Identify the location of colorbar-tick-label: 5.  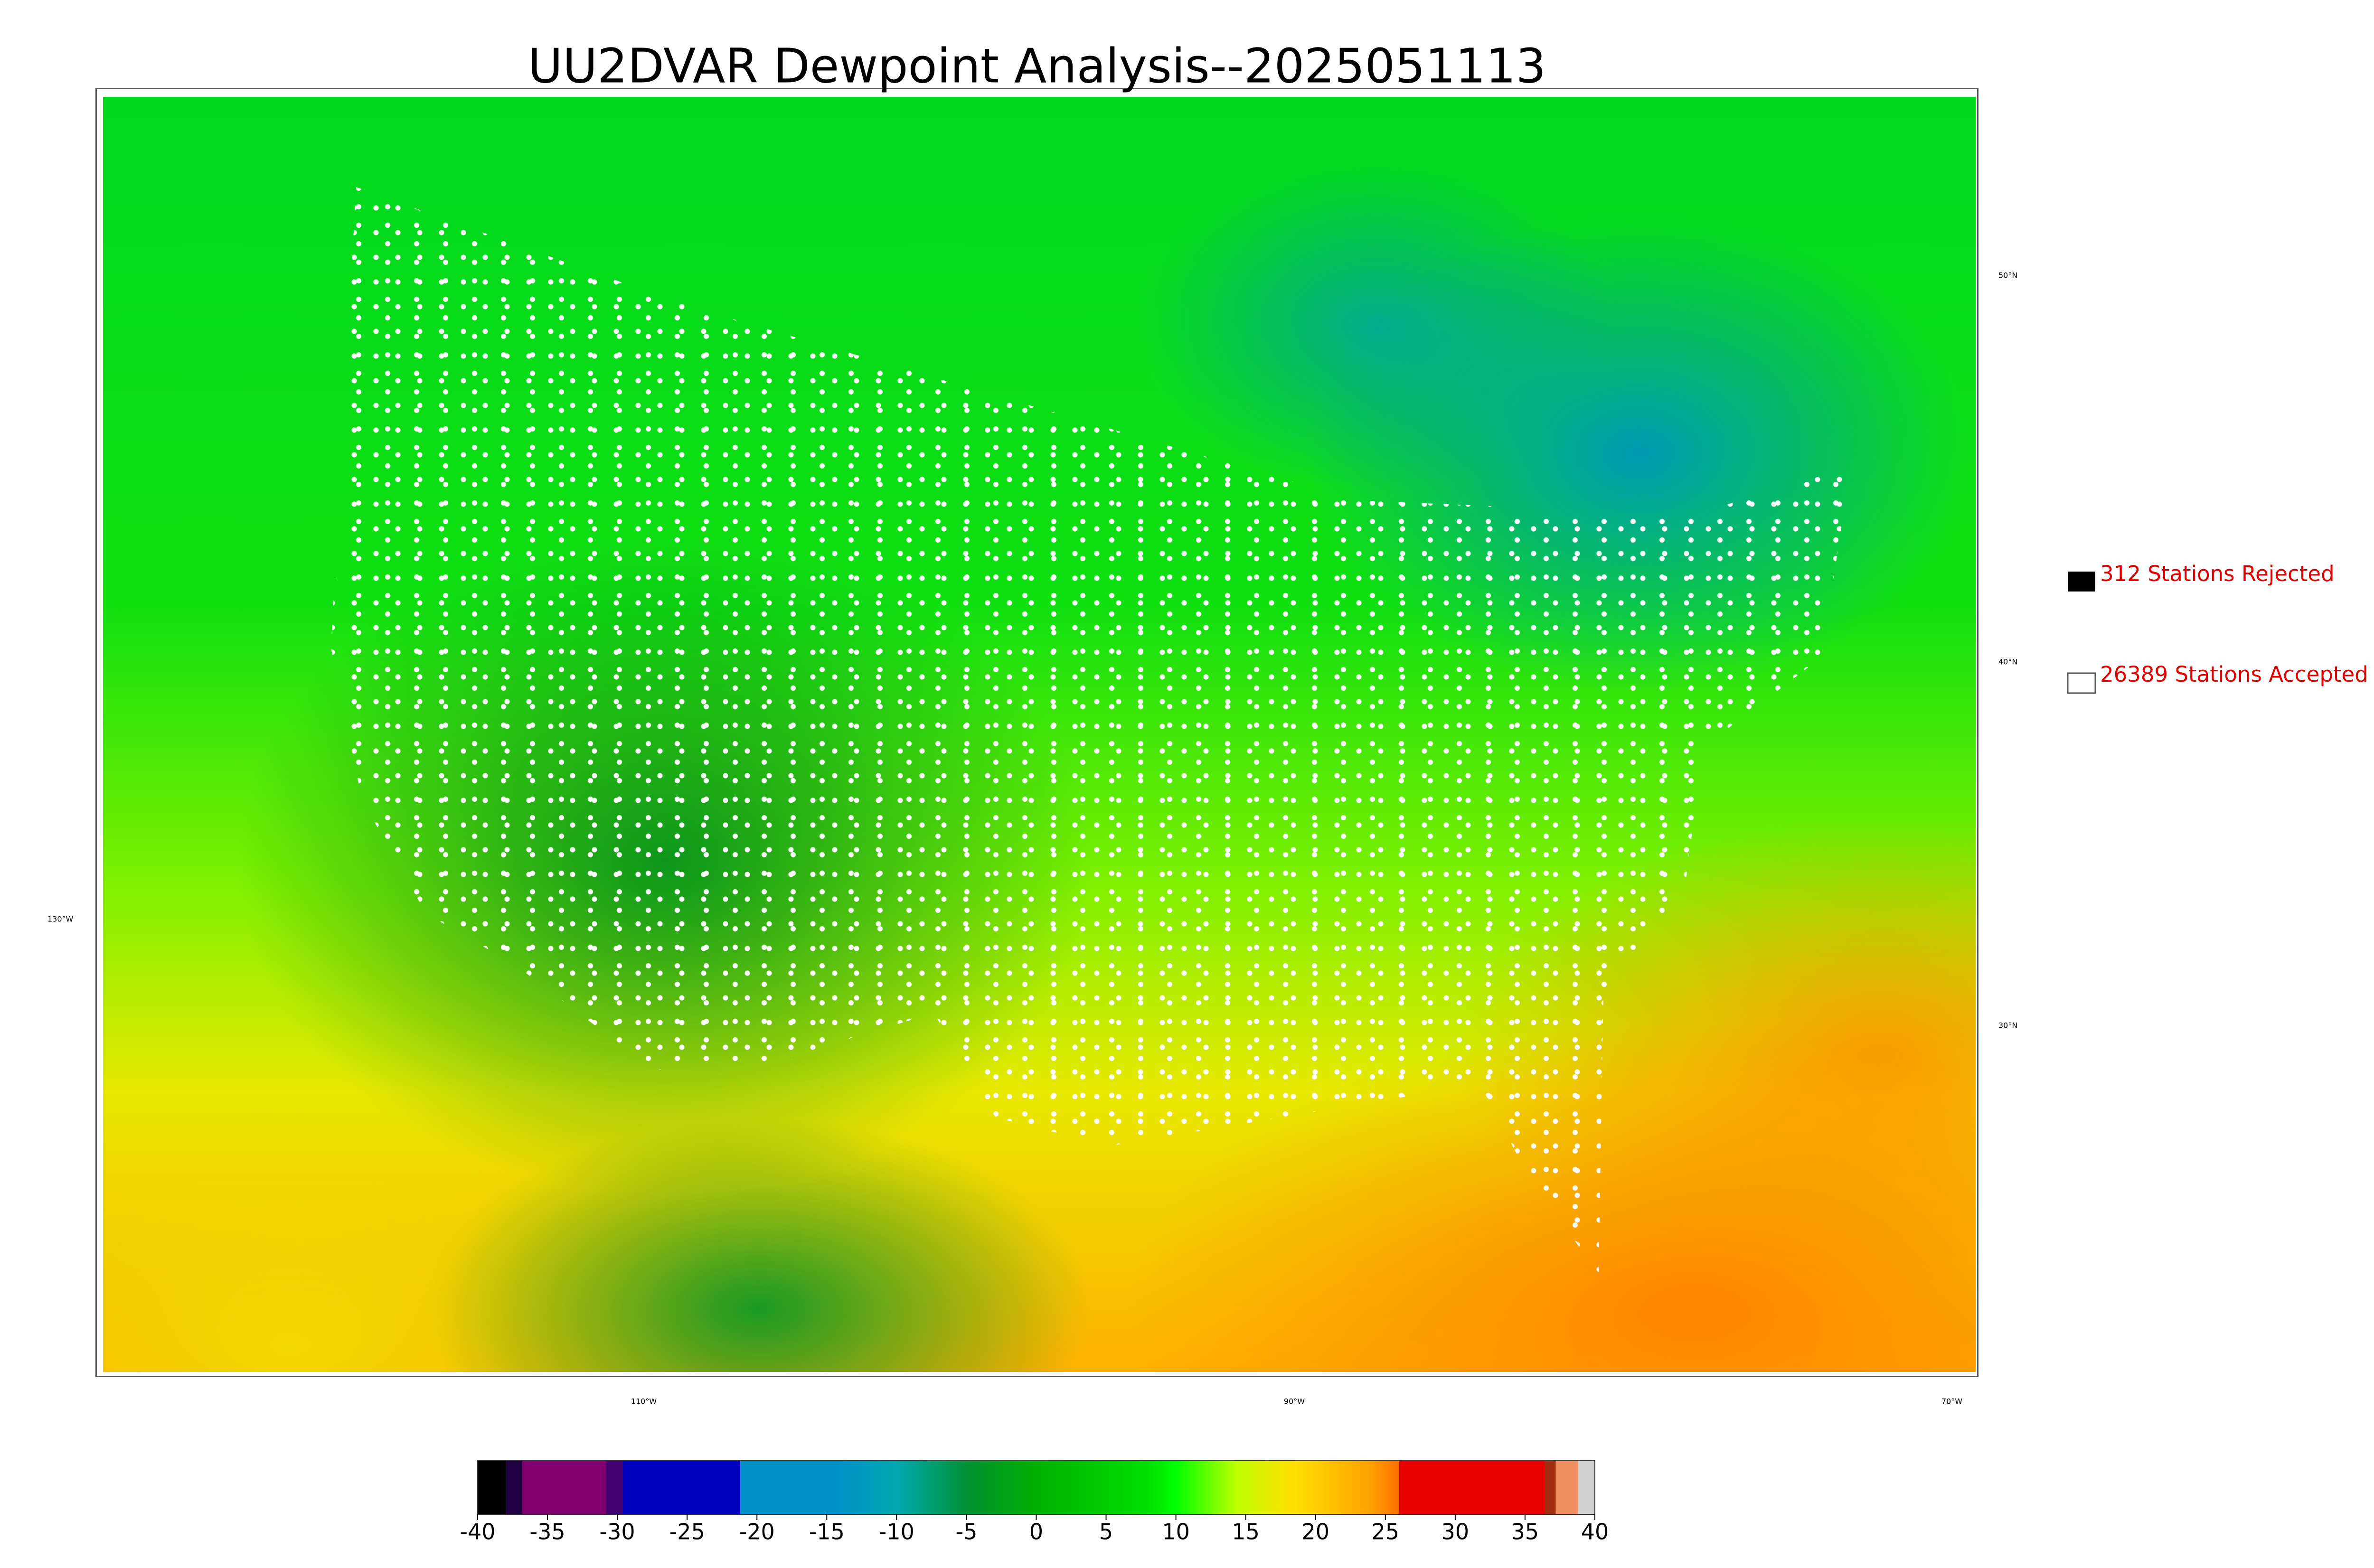
(1106, 1532).